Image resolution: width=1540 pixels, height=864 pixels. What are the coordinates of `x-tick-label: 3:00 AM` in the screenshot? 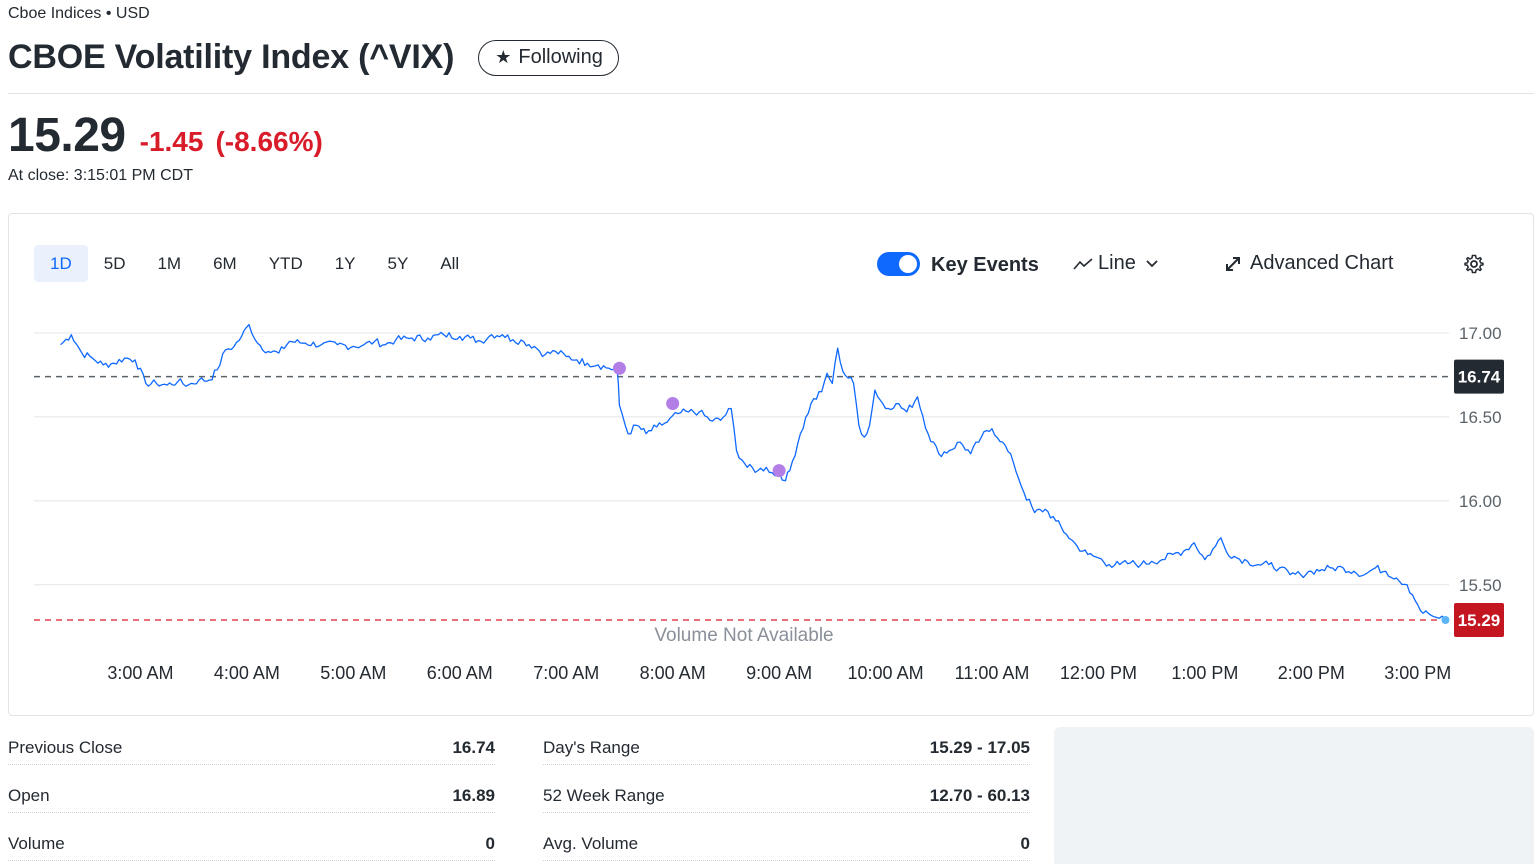 It's located at (140, 673).